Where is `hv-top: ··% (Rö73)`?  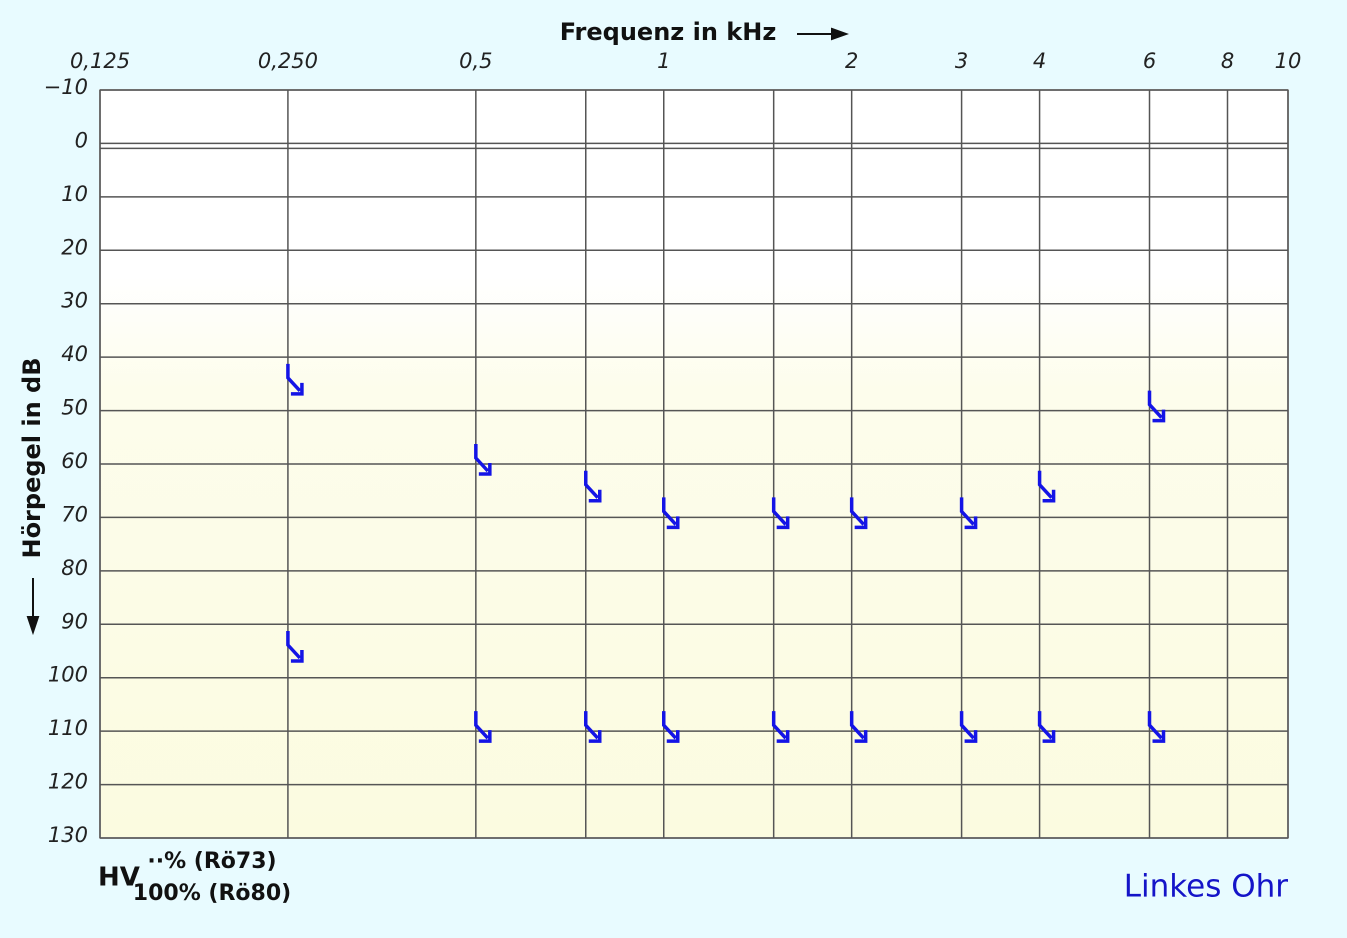 hv-top: ··% (Rö73) is located at coordinates (211, 861).